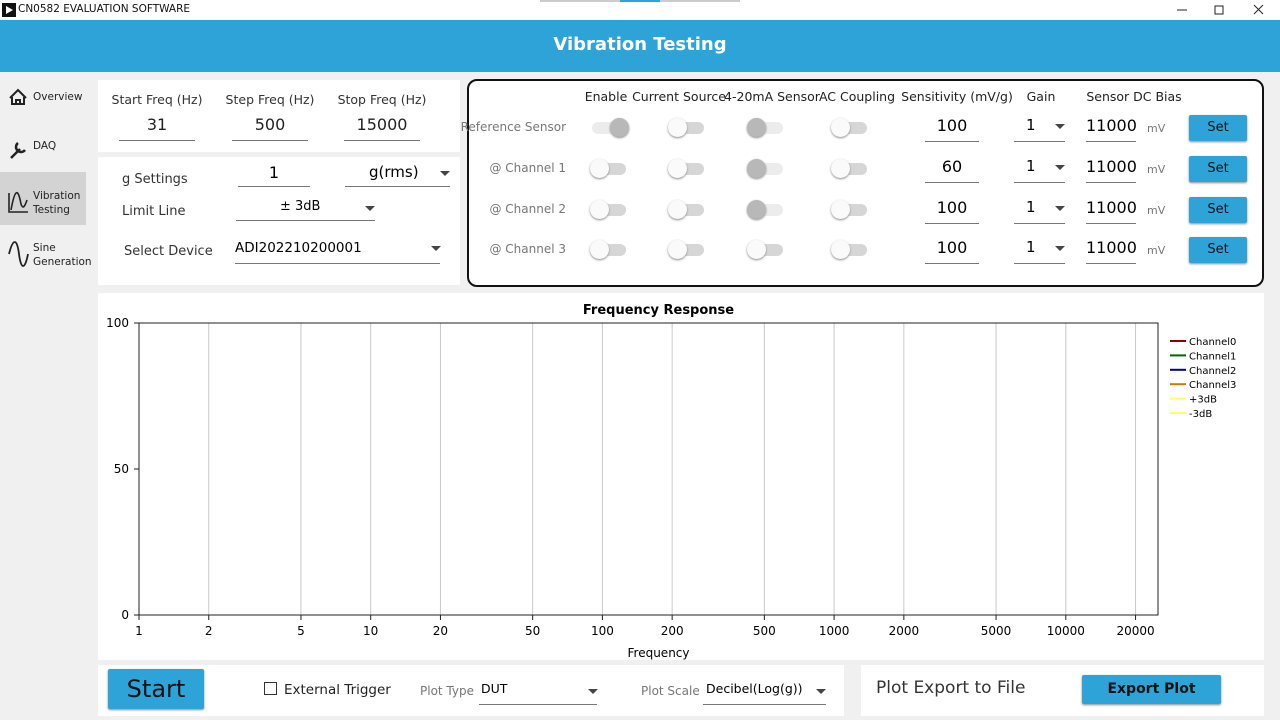 The width and height of the screenshot is (1280, 720). I want to click on freq-label: Step Freq (Hz), so click(270, 99).